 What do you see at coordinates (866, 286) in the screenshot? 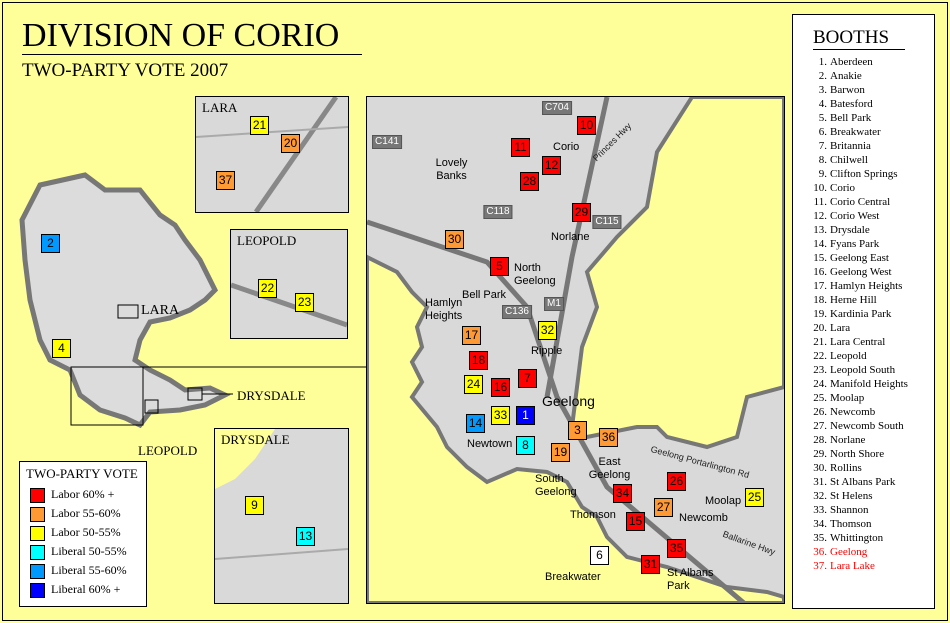
I see `booth-name: Hamlyn Heights` at bounding box center [866, 286].